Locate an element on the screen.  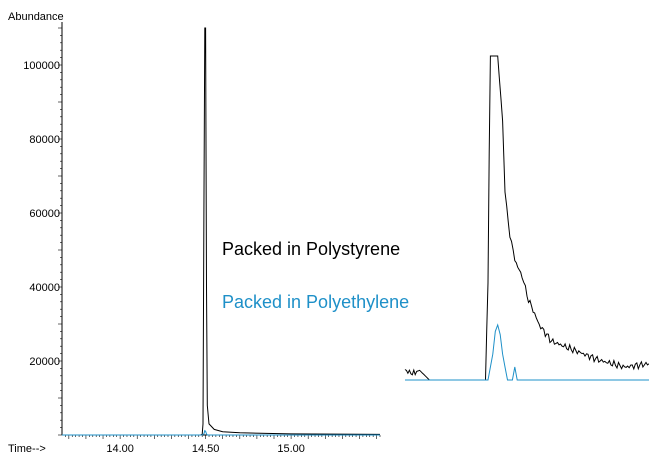
y-tick-label: 40000 is located at coordinates (44, 288).